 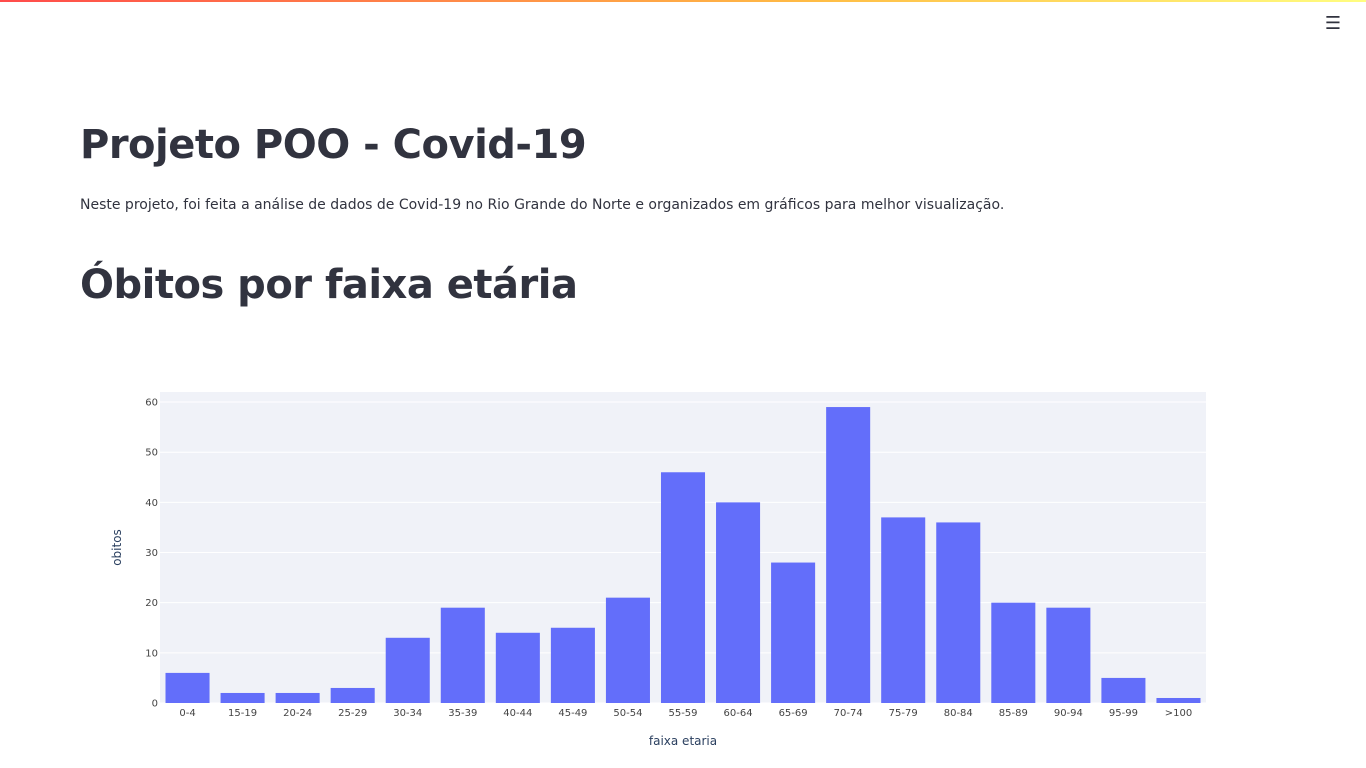 I want to click on page-title: Projeto POO - Covid-19, so click(x=333, y=145).